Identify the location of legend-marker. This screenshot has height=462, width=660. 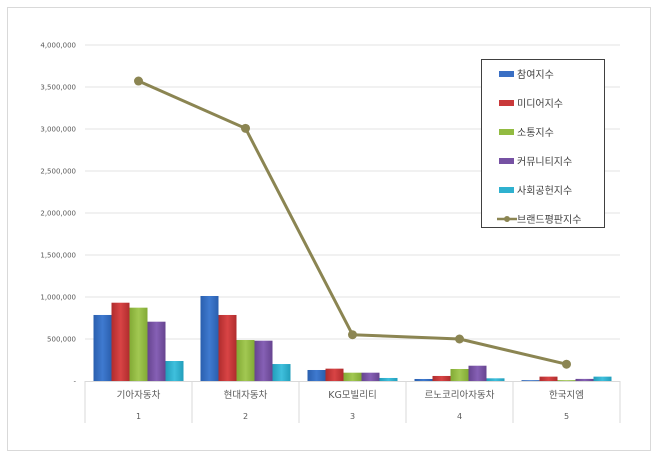
(507, 219).